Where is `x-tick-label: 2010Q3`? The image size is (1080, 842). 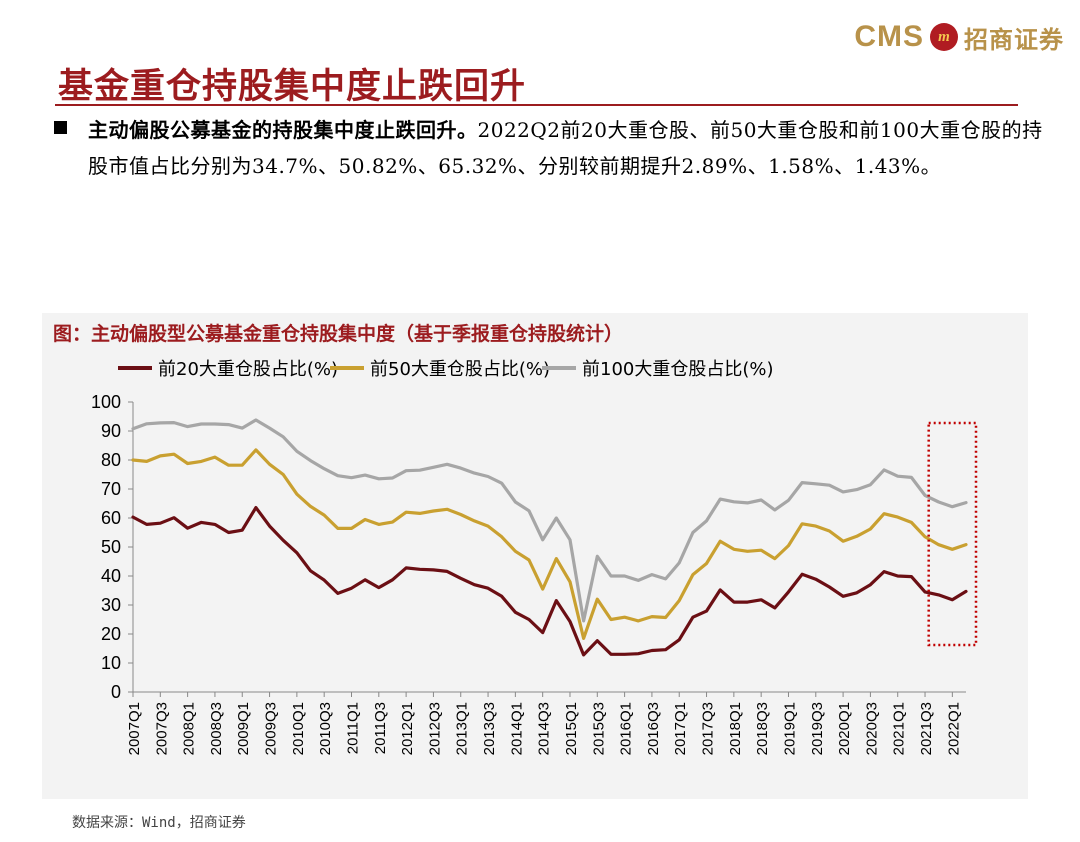 x-tick-label: 2010Q3 is located at coordinates (325, 728).